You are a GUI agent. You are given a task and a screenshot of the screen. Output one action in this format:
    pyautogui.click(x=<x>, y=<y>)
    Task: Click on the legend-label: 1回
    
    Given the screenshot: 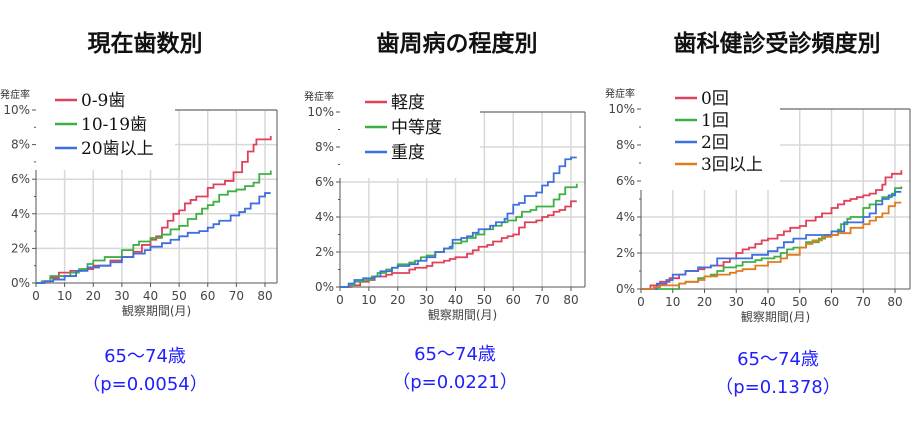 What is the action you would take?
    pyautogui.click(x=715, y=121)
    